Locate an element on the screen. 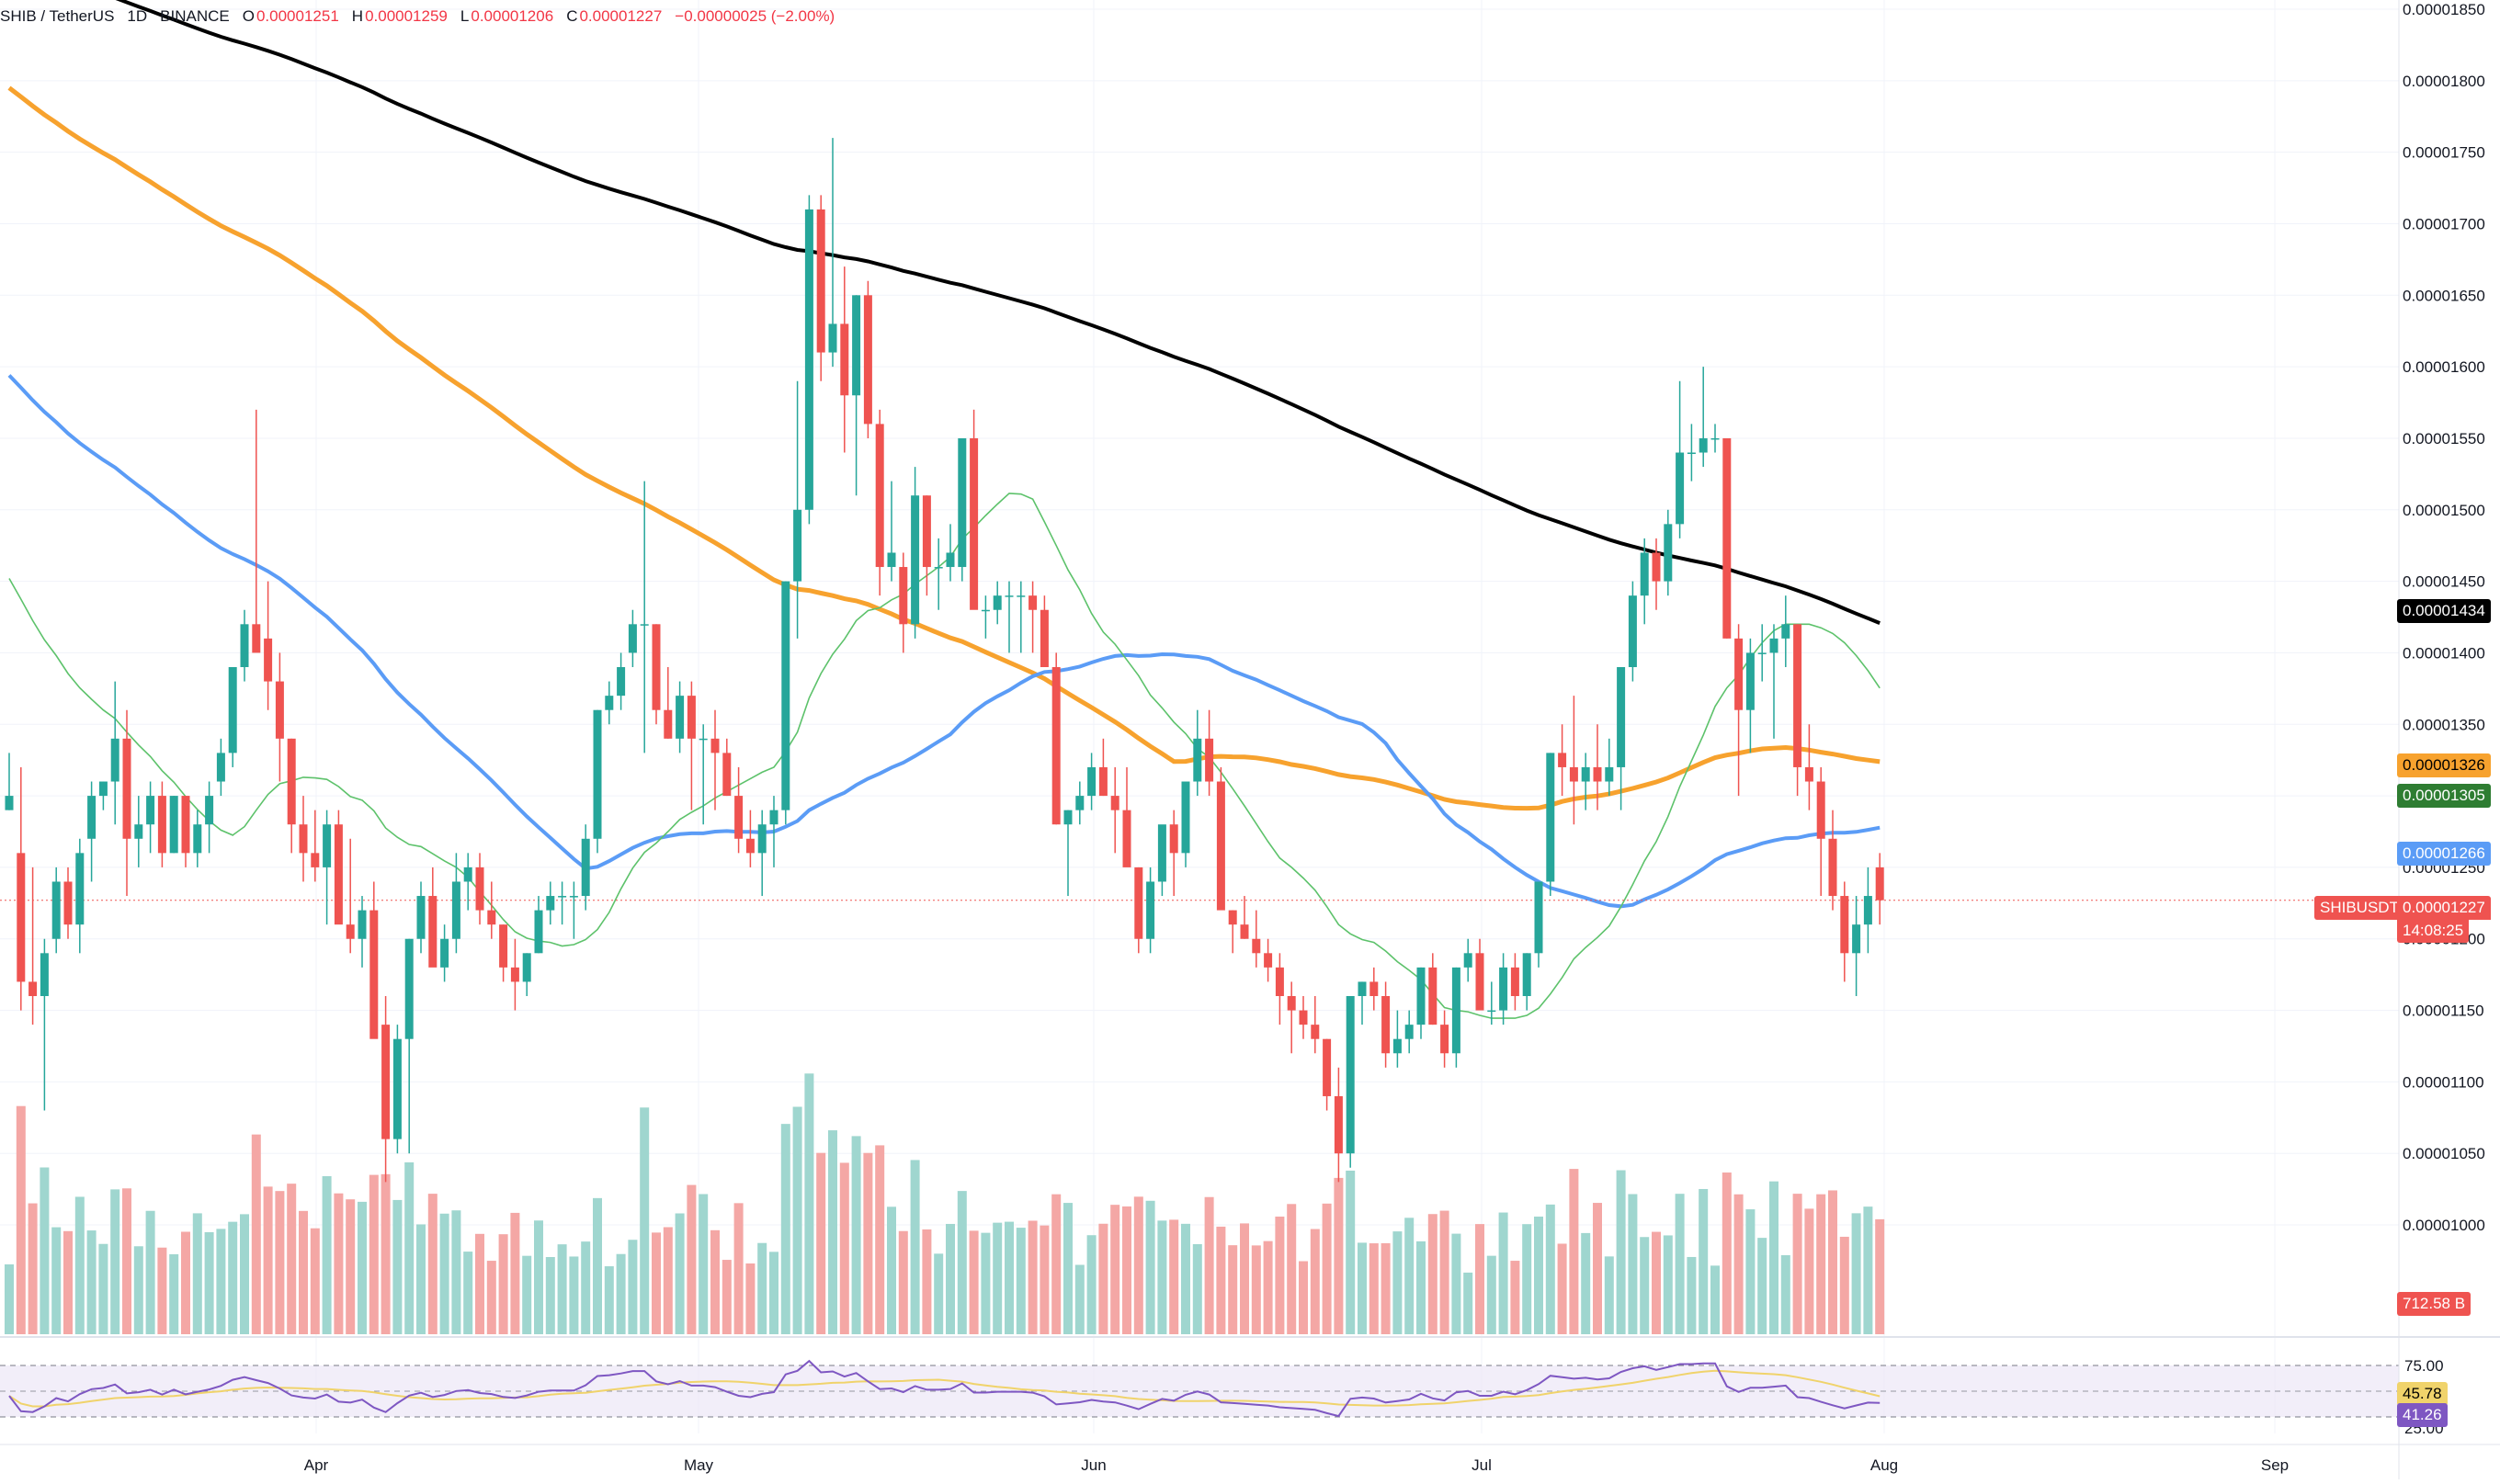 The height and width of the screenshot is (1484, 2500). rsi-value-tag: 41.26 is located at coordinates (2422, 1415).